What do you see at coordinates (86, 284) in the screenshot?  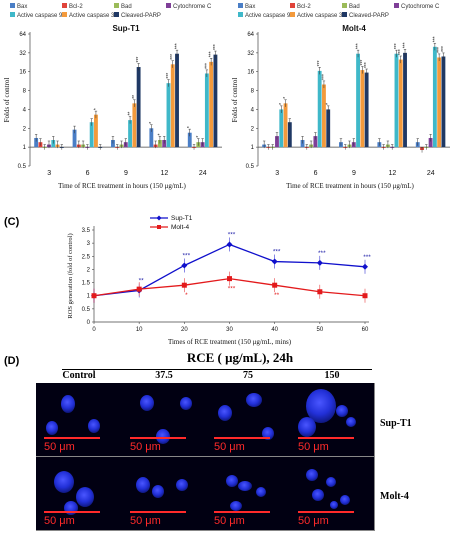 I see `y-tick-label: 1.5` at bounding box center [86, 284].